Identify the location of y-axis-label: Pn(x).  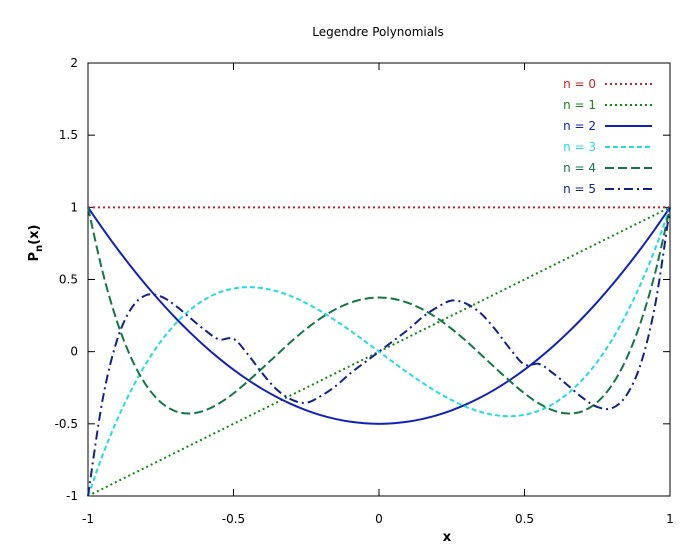
(36, 243).